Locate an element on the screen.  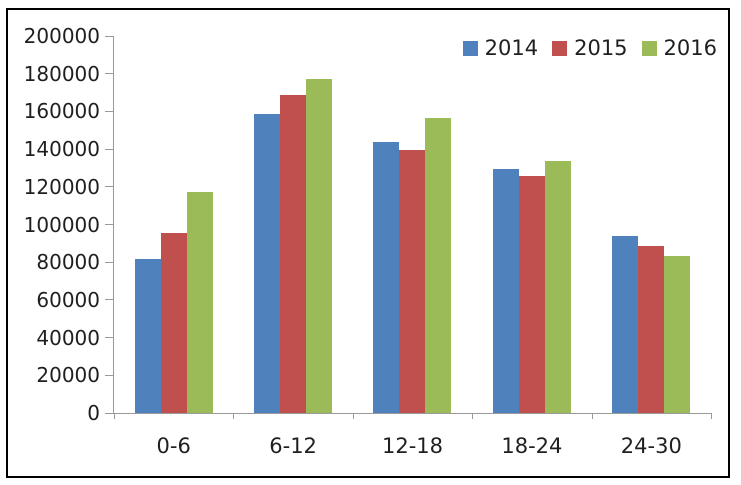
x-axis-category-label: 6-12 is located at coordinates (293, 446).